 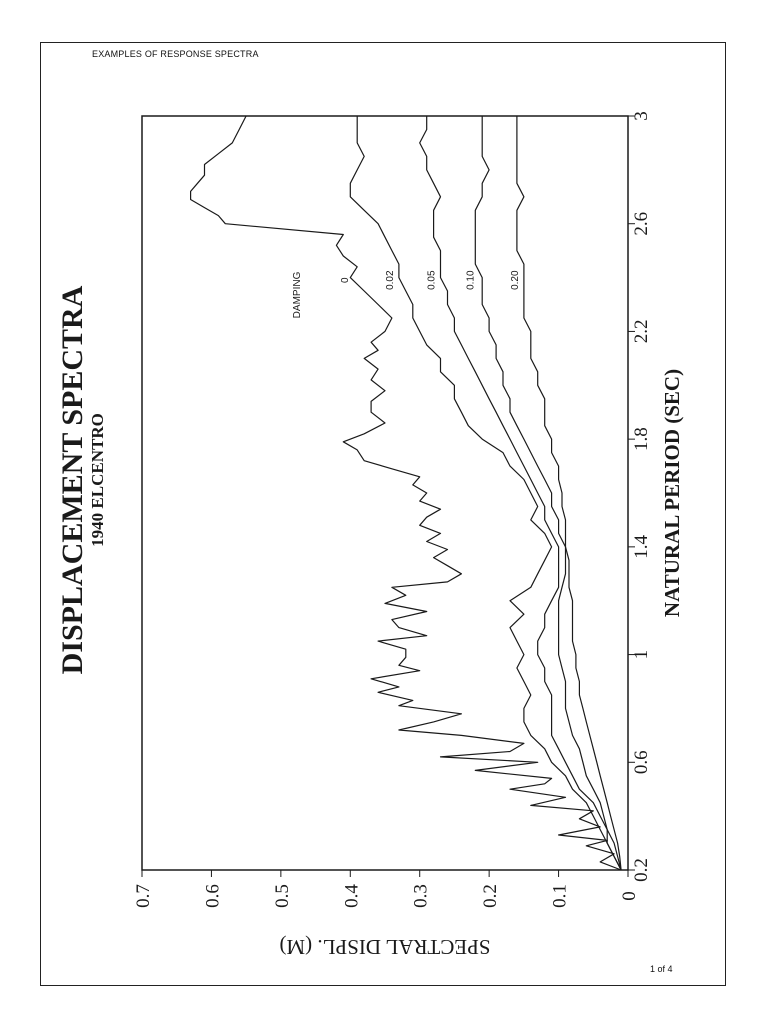 What do you see at coordinates (421, 896) in the screenshot?
I see `y-tick-label: 0.3` at bounding box center [421, 896].